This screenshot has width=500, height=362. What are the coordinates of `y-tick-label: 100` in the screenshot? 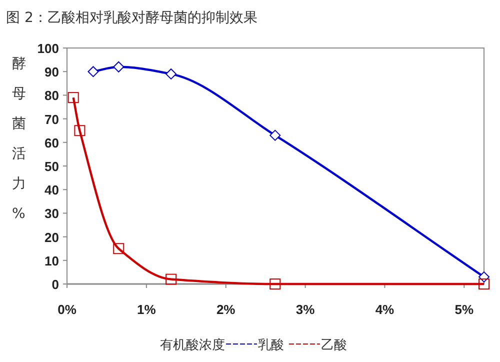 It's located at (48, 48).